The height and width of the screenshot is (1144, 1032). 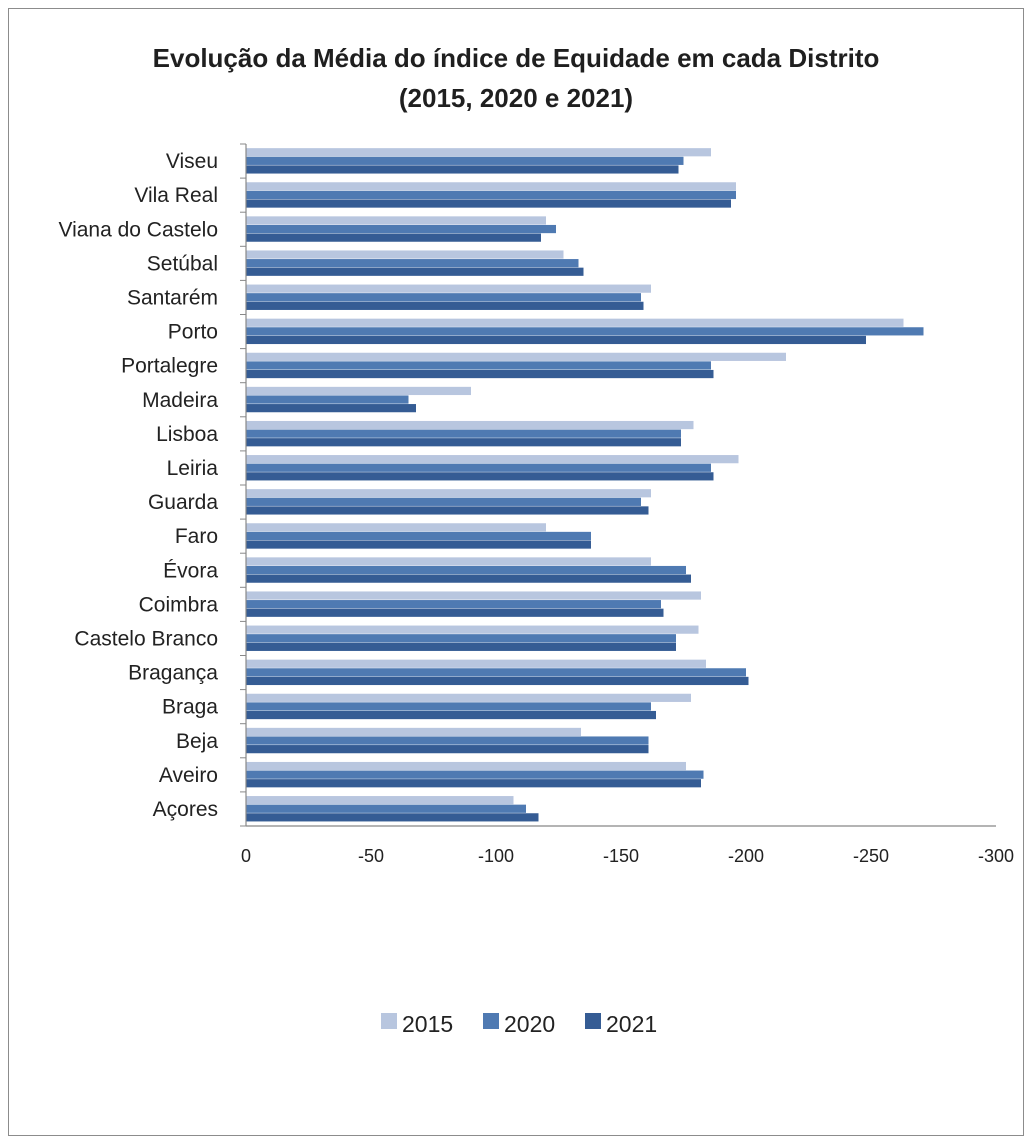 I want to click on bar-braganca-2021, so click(x=497, y=681).